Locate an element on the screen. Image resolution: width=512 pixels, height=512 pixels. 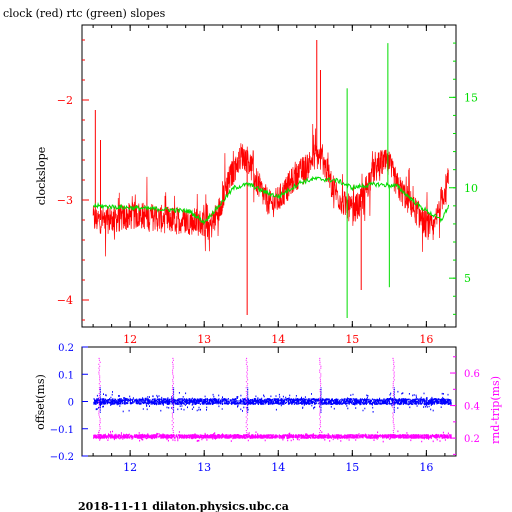
top-y-axis-label: clockslope is located at coordinates (41, 176).